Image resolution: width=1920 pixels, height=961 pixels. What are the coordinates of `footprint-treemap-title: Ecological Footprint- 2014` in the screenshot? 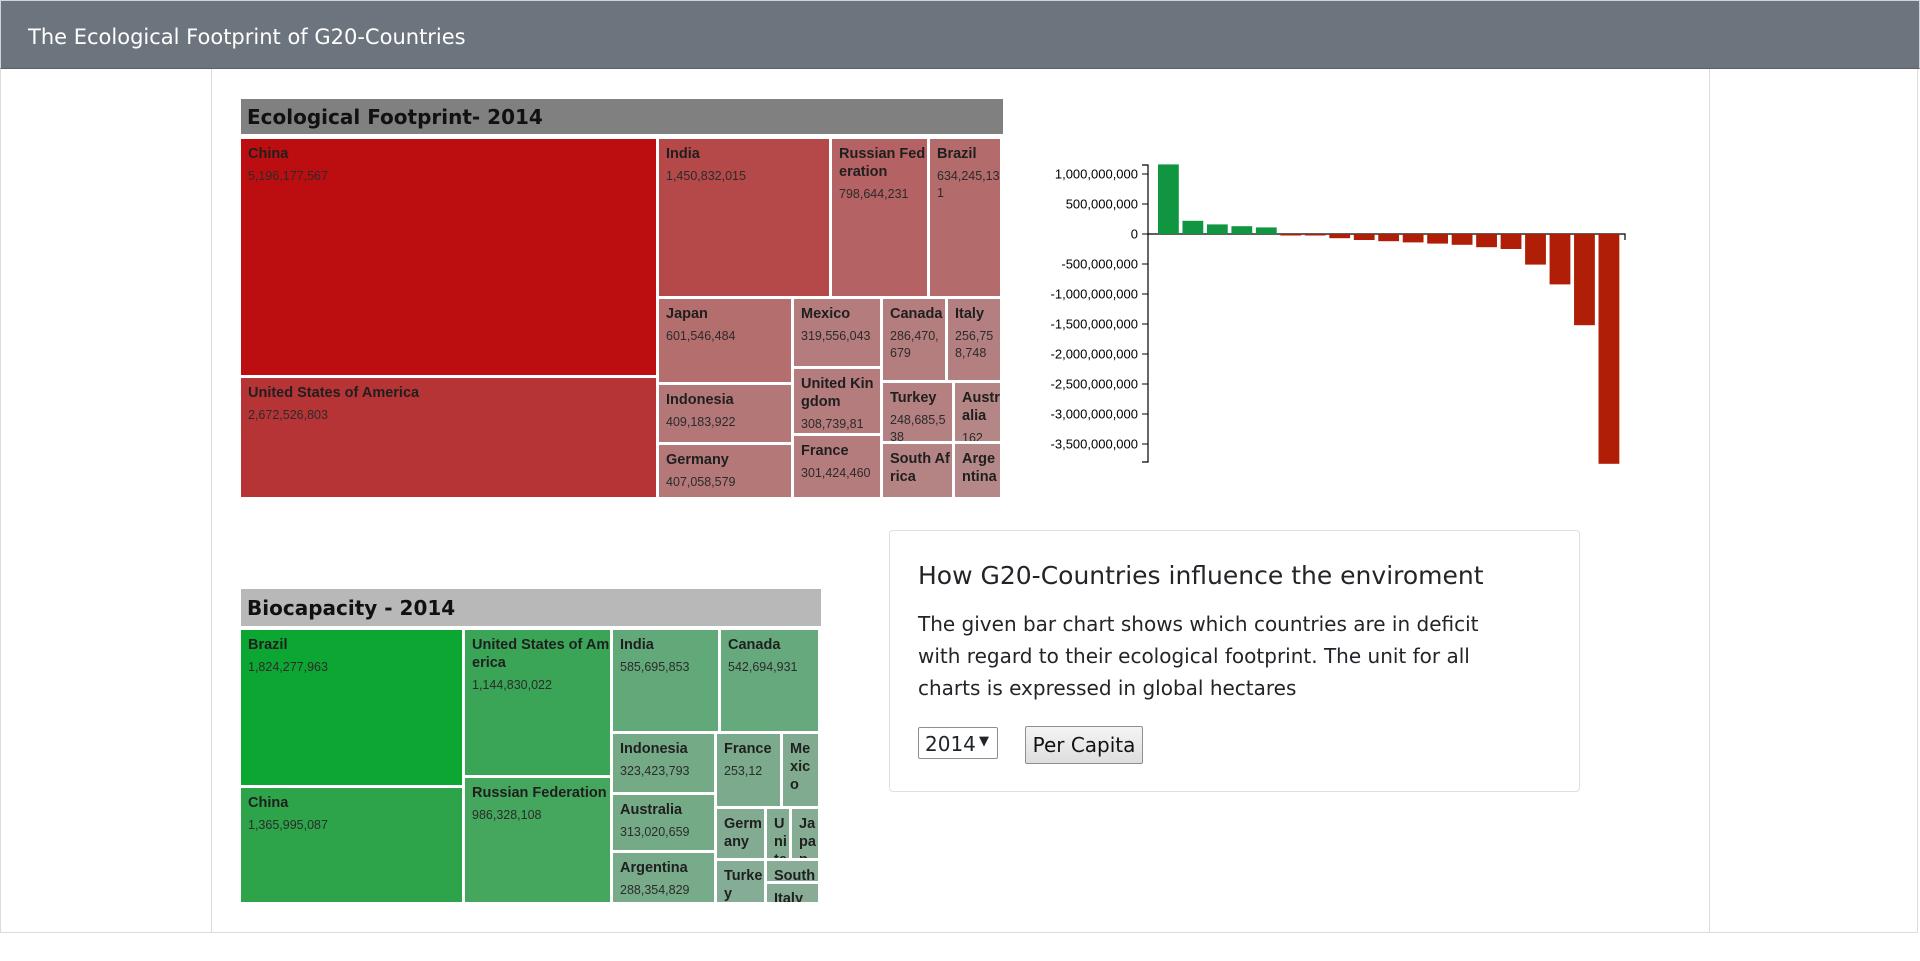 It's located at (622, 116).